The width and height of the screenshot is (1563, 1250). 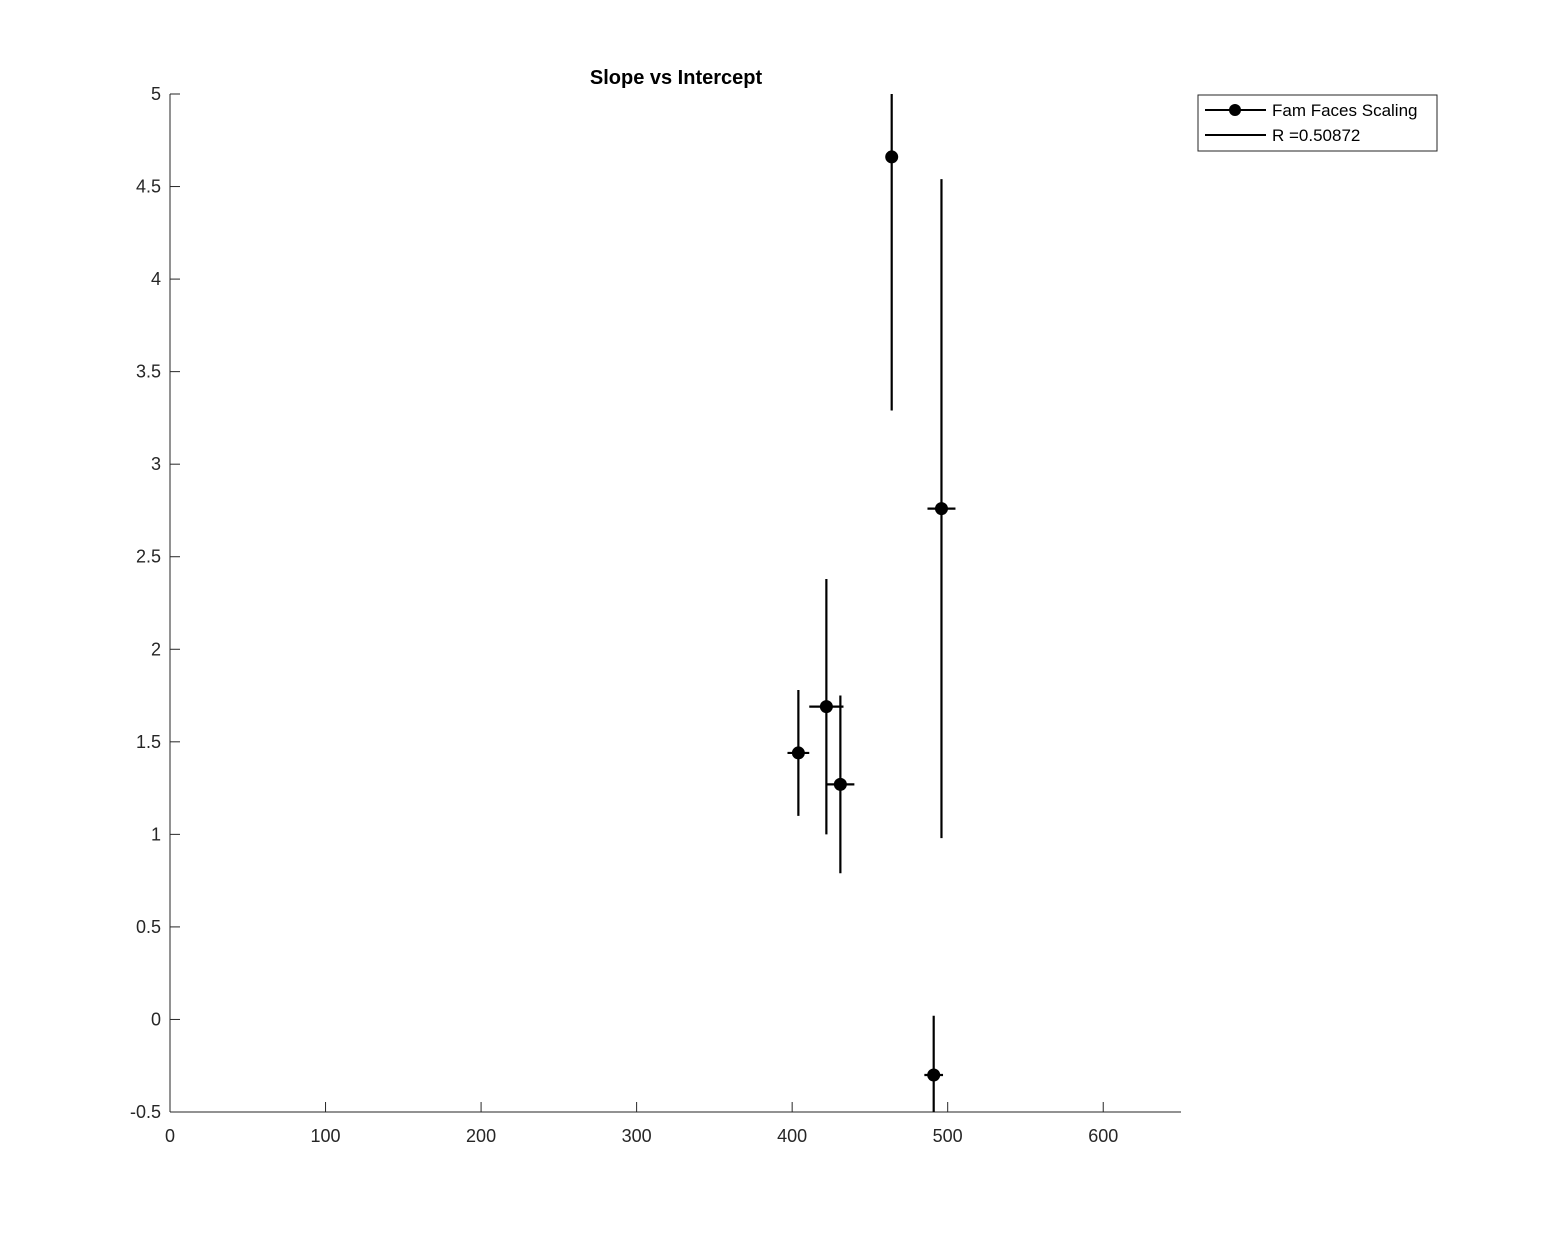 What do you see at coordinates (1103, 1136) in the screenshot?
I see `x-tick-label: 600` at bounding box center [1103, 1136].